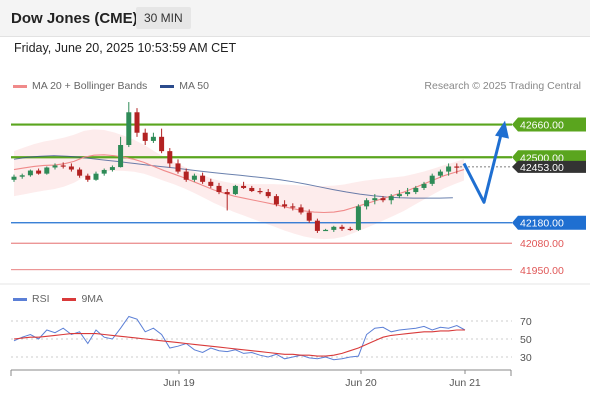 This screenshot has height=400, width=590. I want to click on price-legend: MA 20 + Bollinger Bands MA 50, so click(111, 86).